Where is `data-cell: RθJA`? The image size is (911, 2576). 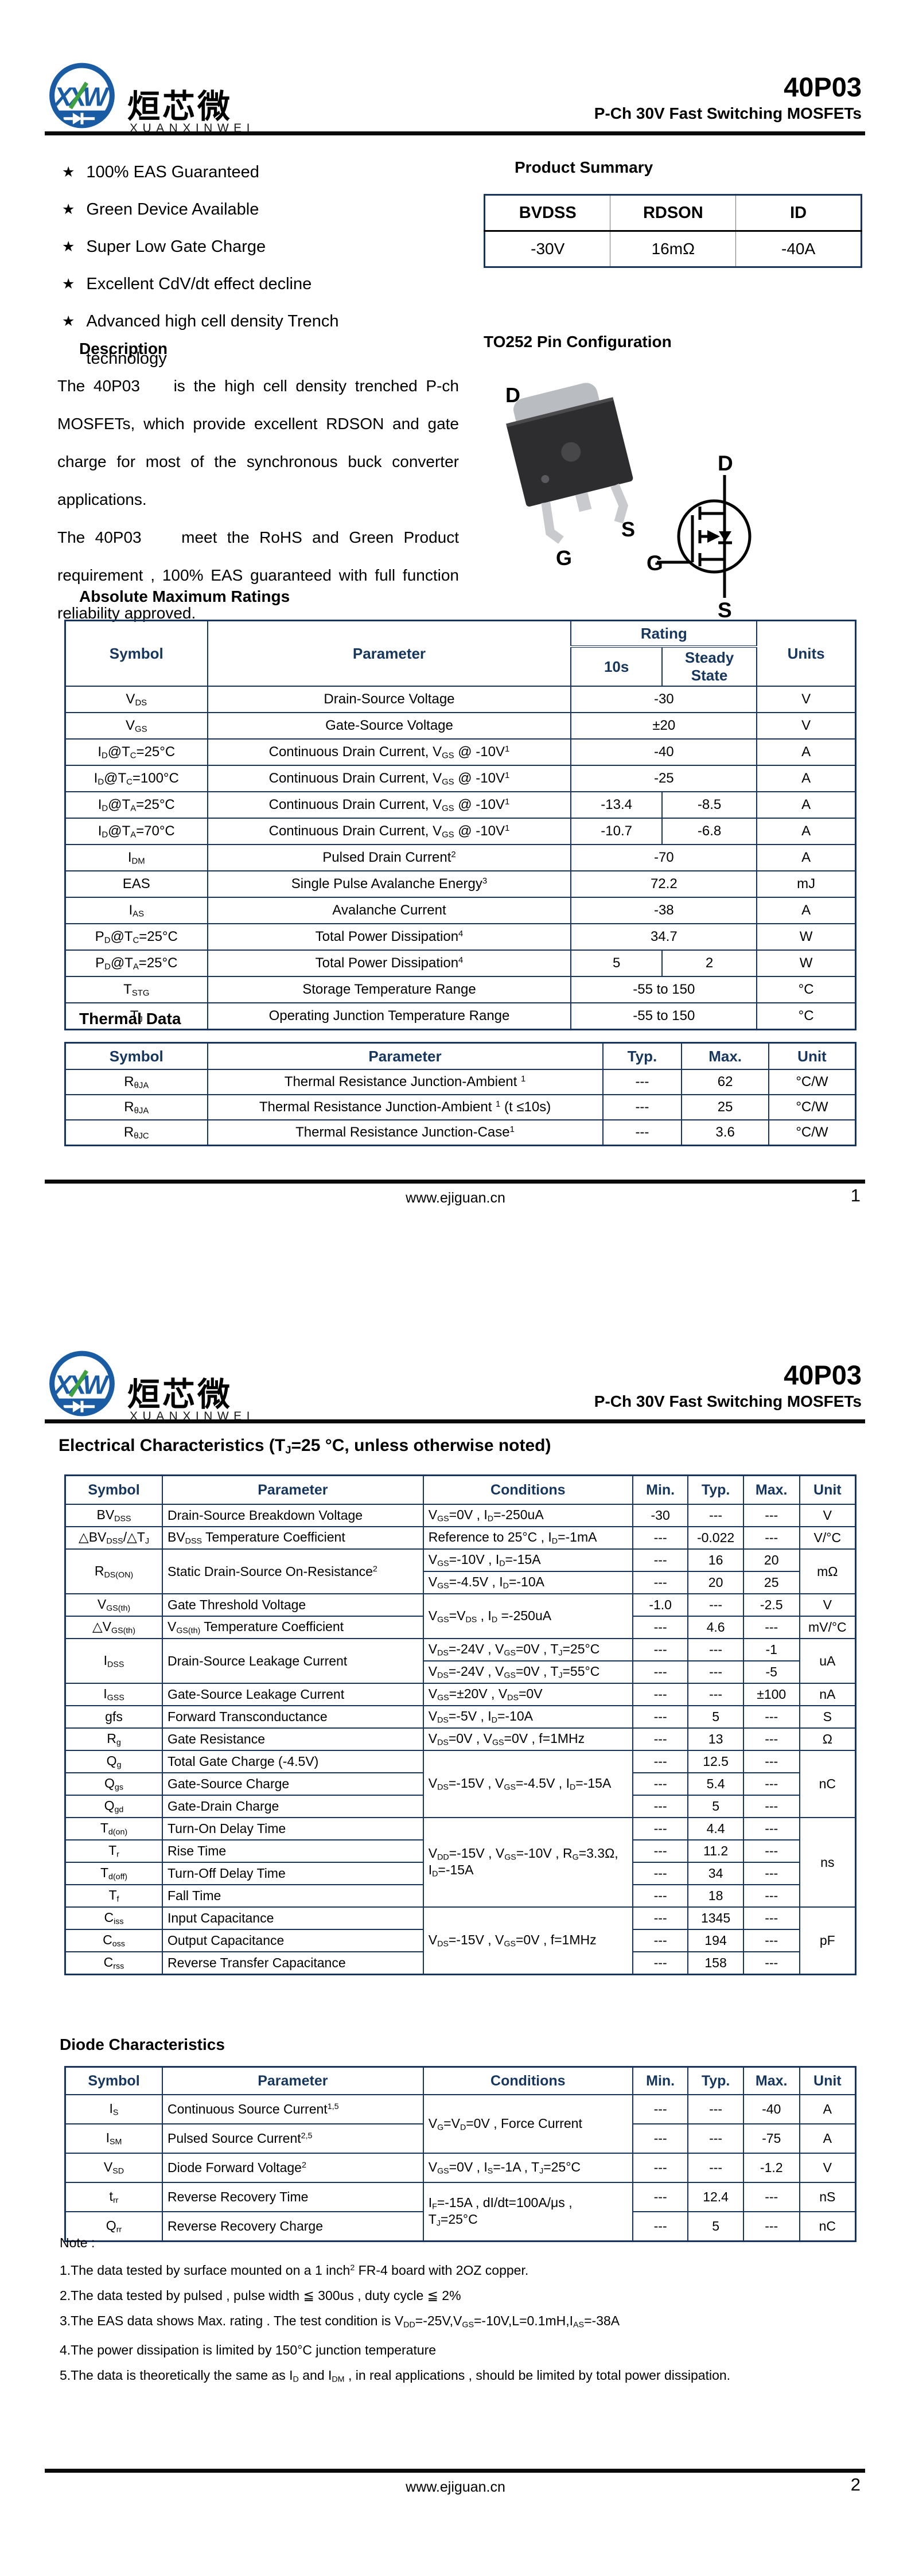 data-cell: RθJA is located at coordinates (136, 1082).